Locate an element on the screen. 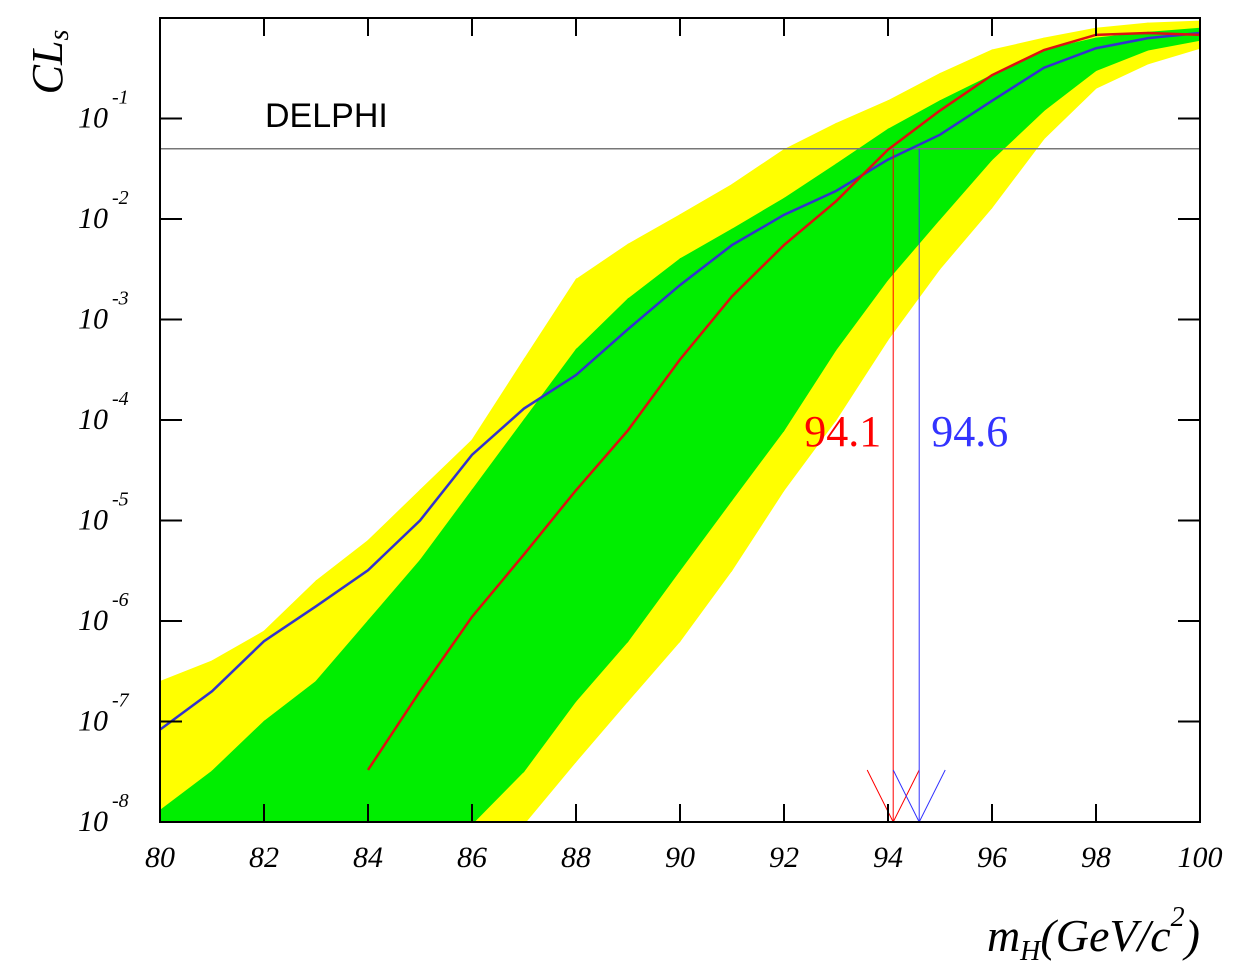 The height and width of the screenshot is (973, 1235). x-axis-label-part: (GeV/c is located at coordinates (1105, 935).